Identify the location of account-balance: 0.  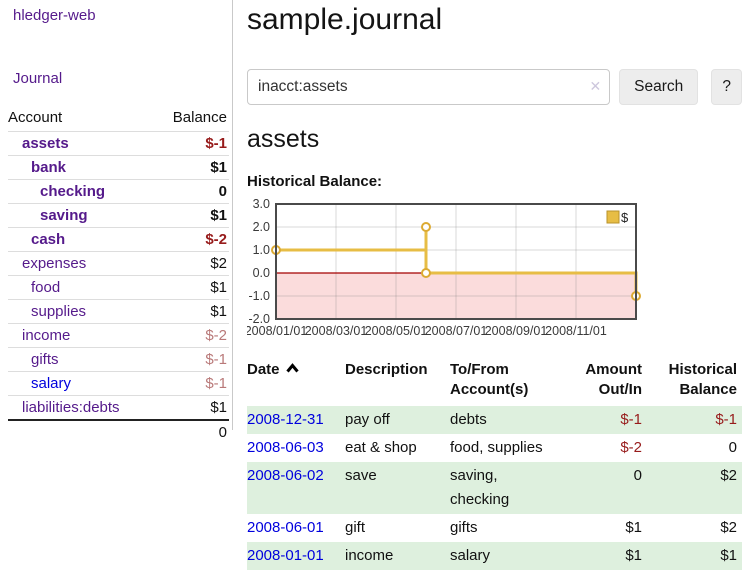
(222, 191).